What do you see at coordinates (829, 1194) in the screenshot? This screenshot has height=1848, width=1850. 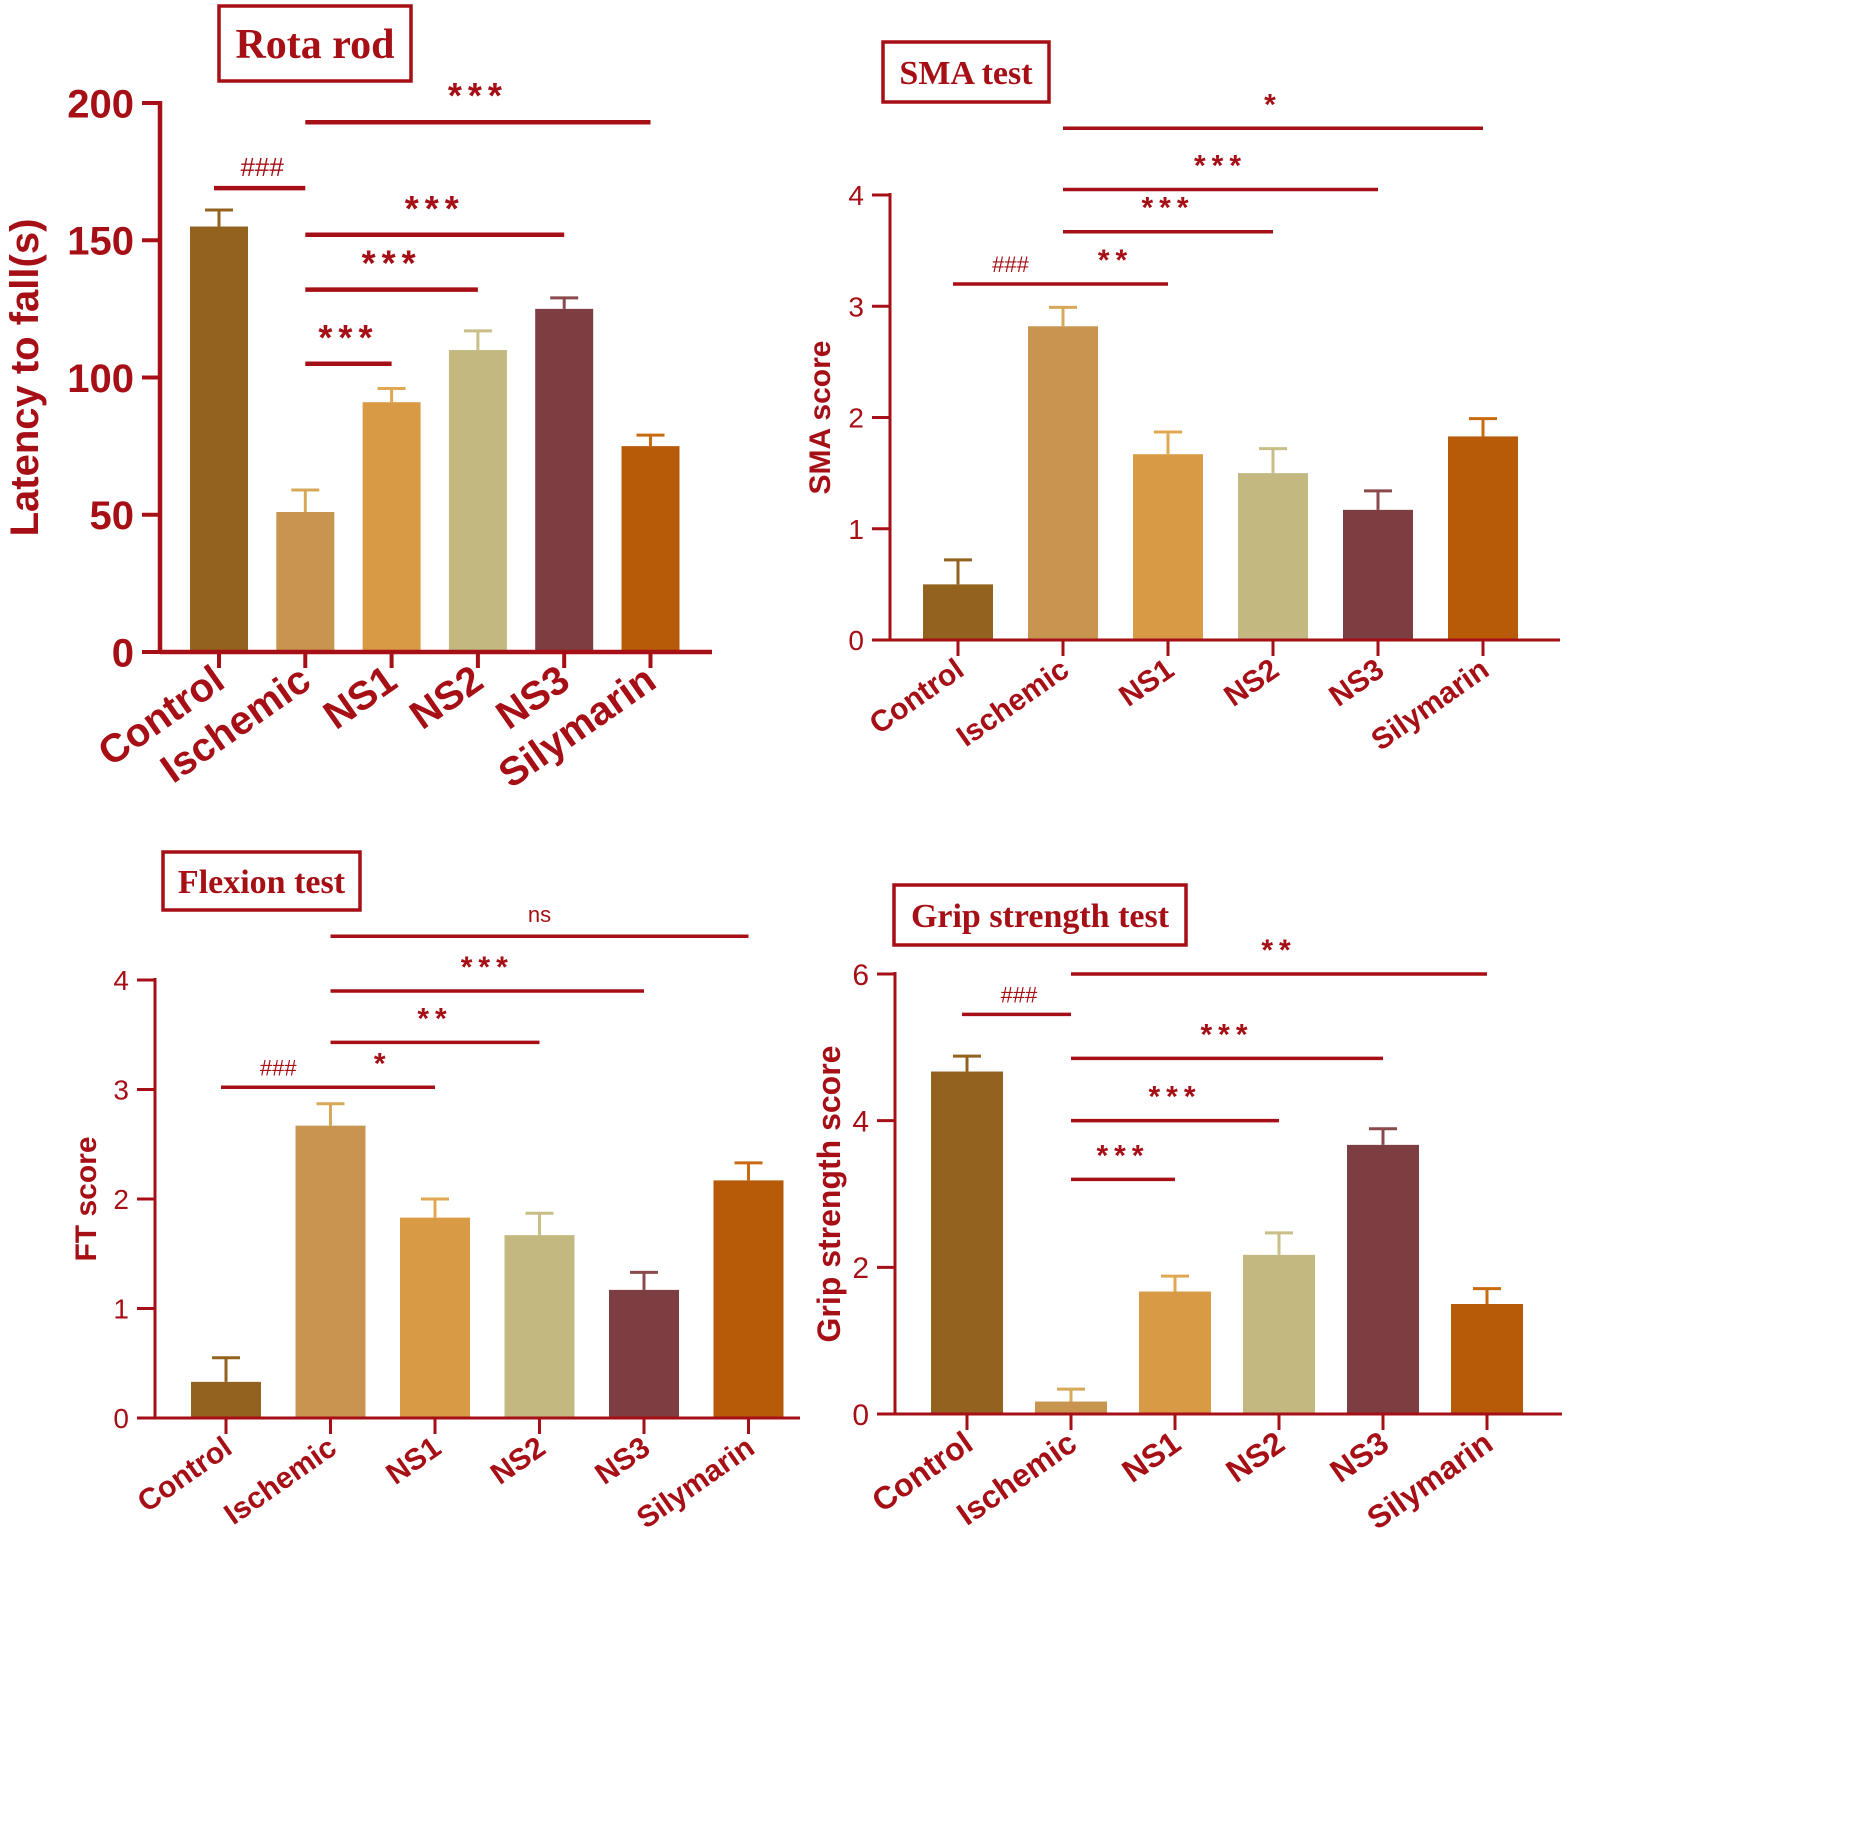 I see `y-axis-label: Grip strength score` at bounding box center [829, 1194].